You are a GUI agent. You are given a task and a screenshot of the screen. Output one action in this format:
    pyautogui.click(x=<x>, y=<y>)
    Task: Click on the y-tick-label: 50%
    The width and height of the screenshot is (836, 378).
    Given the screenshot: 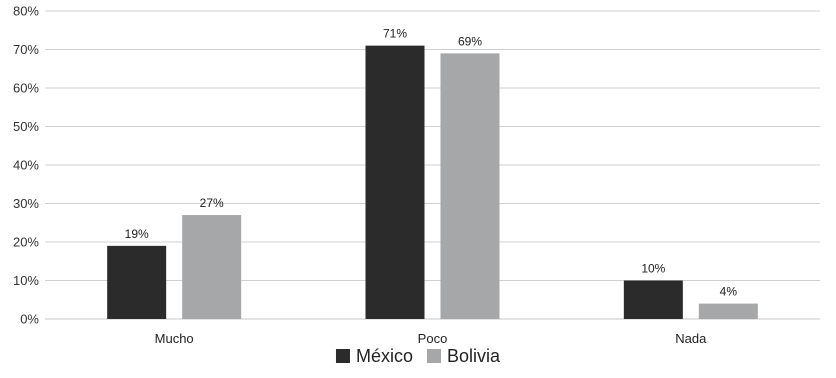 What is the action you would take?
    pyautogui.click(x=26, y=126)
    